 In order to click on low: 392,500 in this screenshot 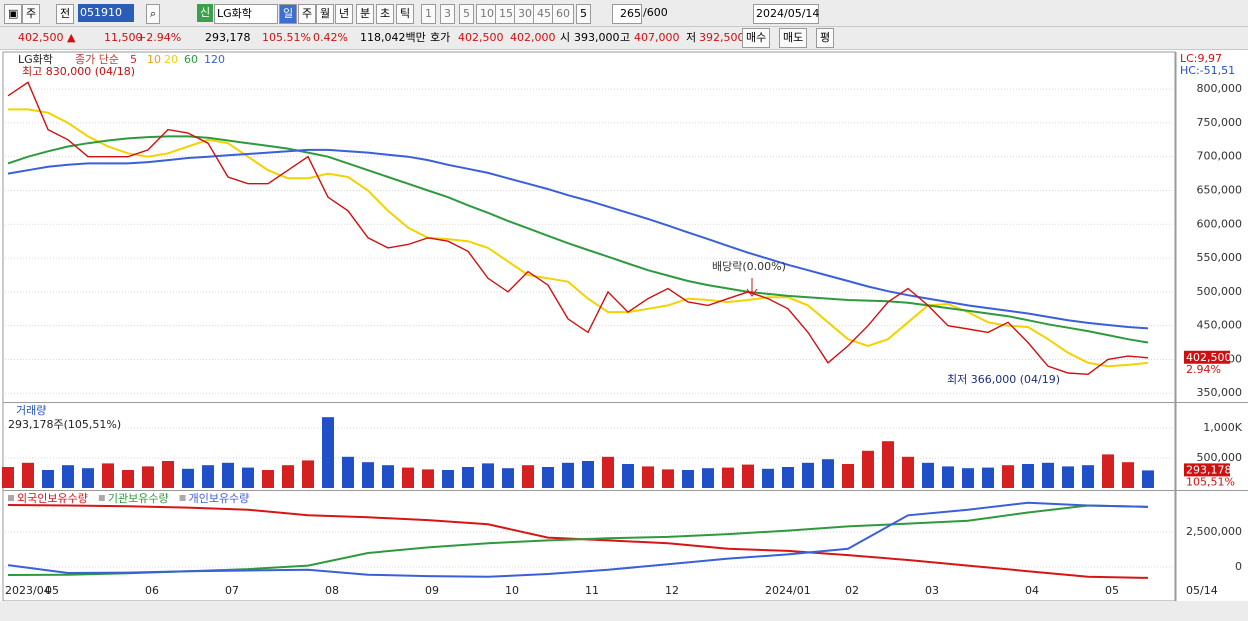, I will do `click(722, 37)`.